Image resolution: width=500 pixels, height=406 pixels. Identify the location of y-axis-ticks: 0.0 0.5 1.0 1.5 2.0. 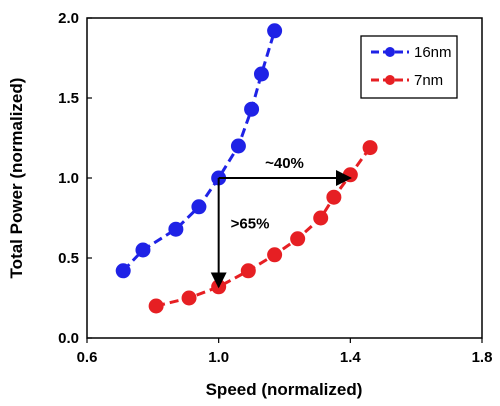
(75, 178).